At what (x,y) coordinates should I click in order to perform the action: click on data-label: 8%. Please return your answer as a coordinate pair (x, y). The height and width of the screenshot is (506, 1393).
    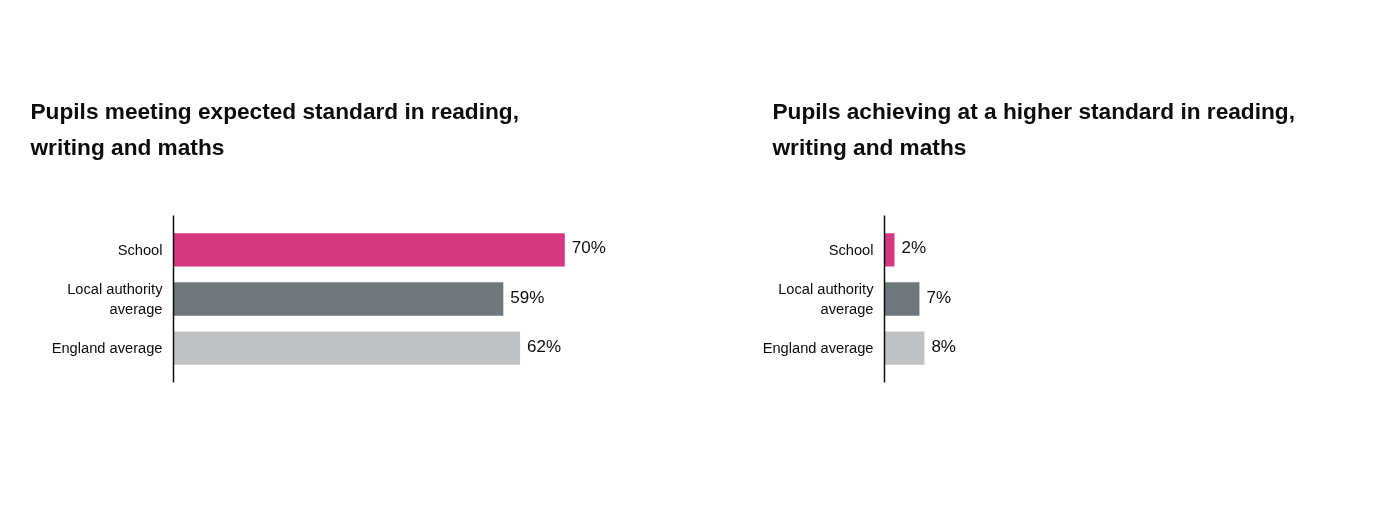
    Looking at the image, I should click on (943, 346).